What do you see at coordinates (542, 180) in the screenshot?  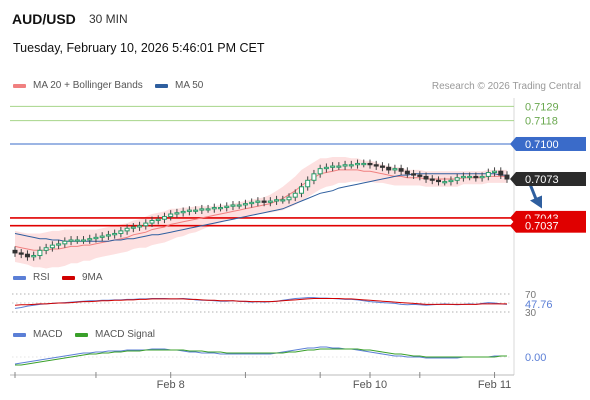 I see `level-label: 0.7073` at bounding box center [542, 180].